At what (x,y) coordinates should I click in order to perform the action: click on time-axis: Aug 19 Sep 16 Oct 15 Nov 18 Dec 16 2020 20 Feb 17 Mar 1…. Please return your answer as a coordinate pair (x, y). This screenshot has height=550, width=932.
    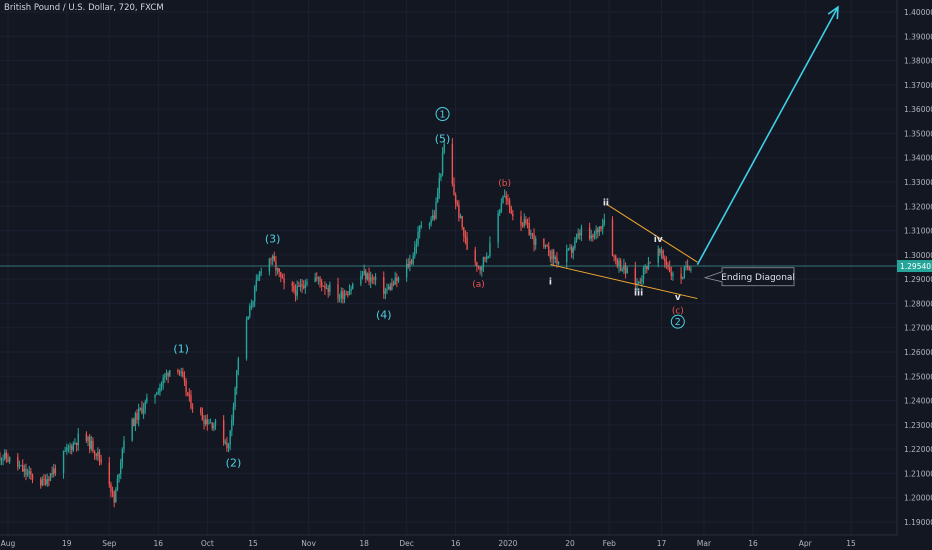
    Looking at the image, I should click on (448, 541).